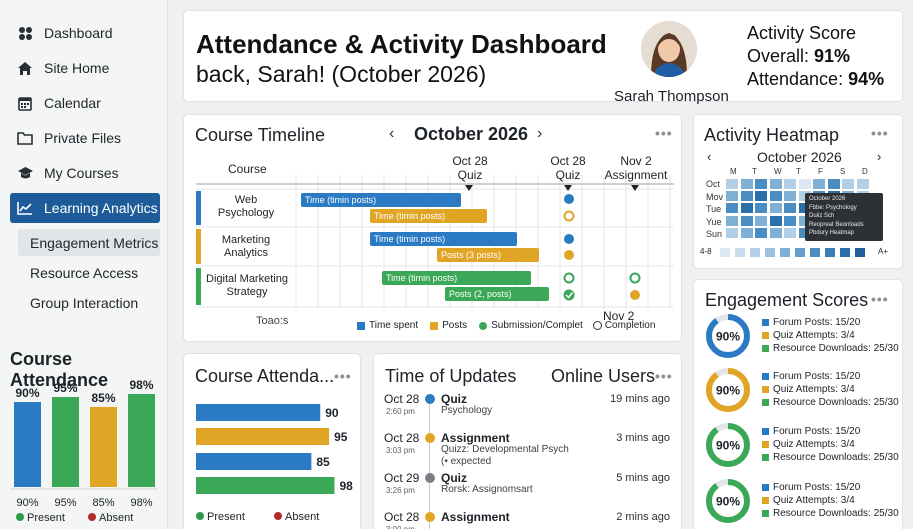 This screenshot has height=529, width=913. What do you see at coordinates (669, 49) in the screenshot?
I see `avatar` at bounding box center [669, 49].